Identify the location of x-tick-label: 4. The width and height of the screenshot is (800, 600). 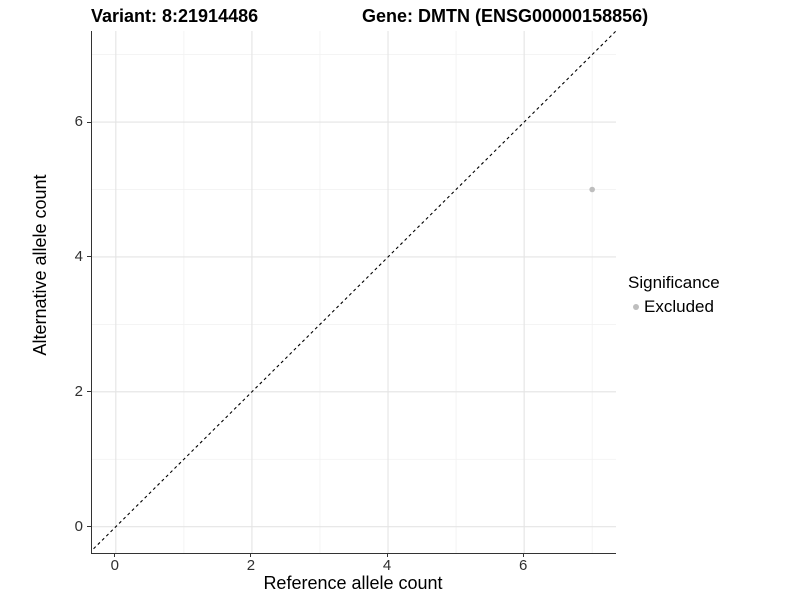
(387, 565).